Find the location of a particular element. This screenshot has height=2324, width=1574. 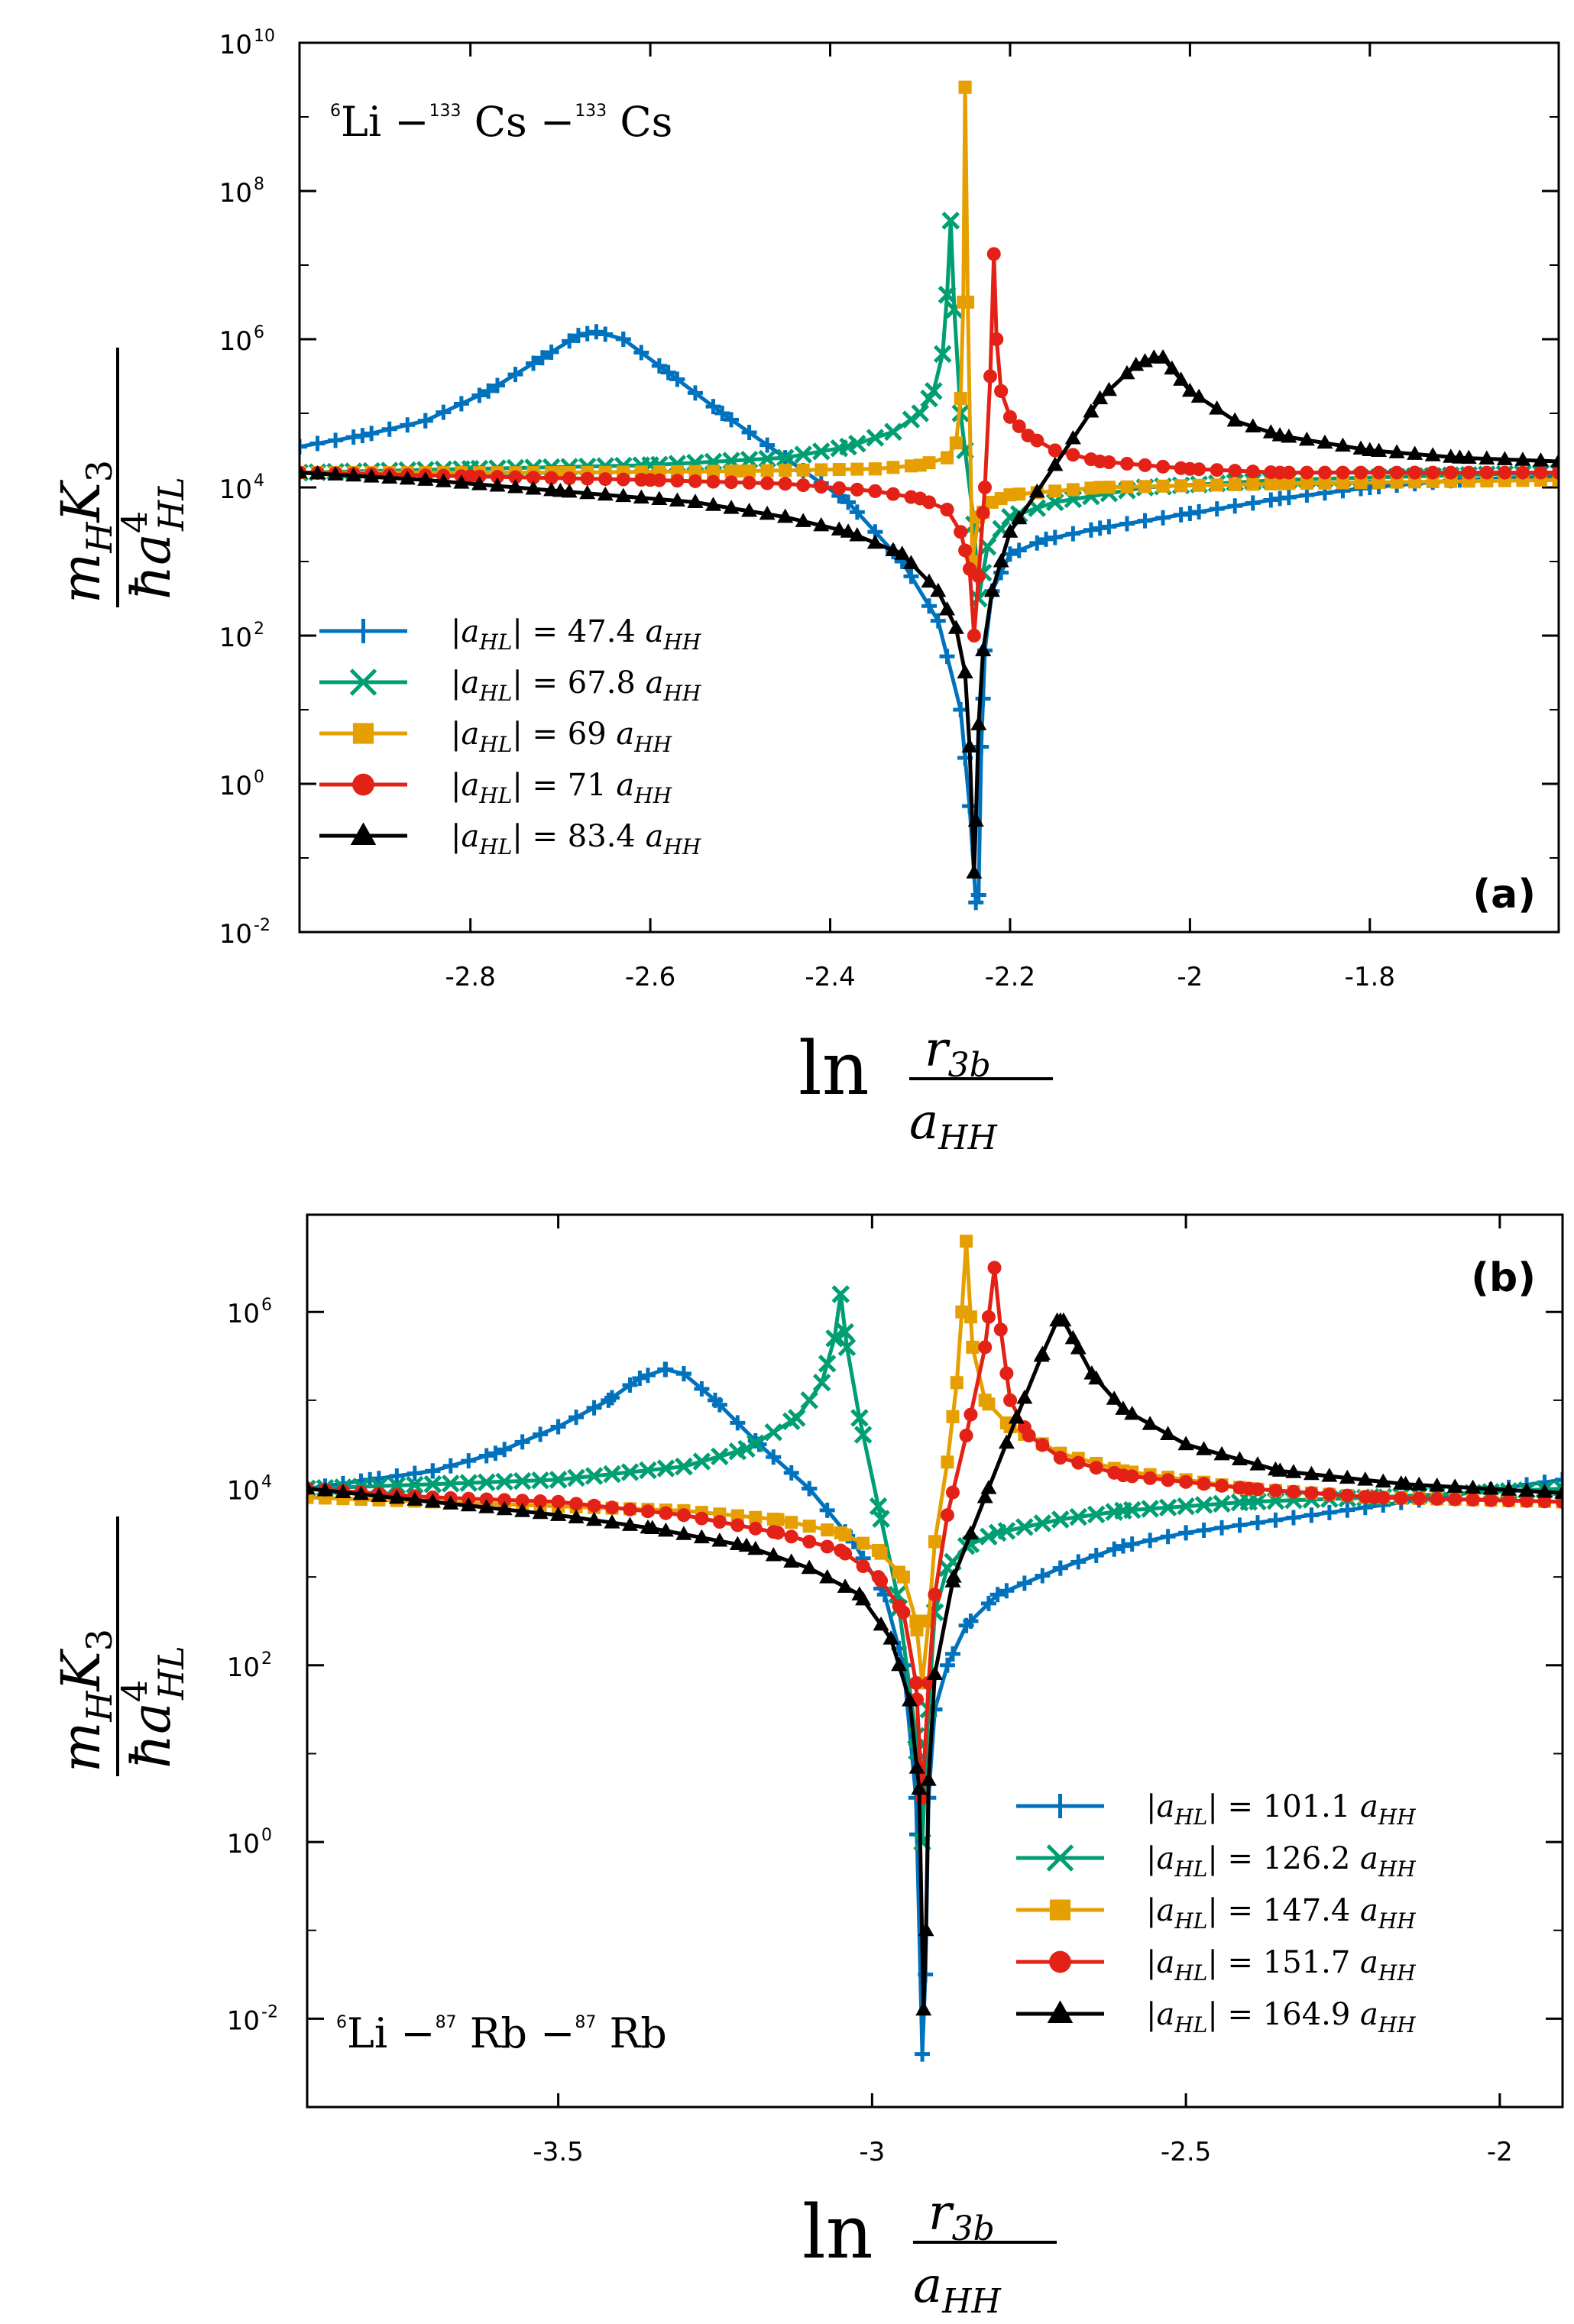

y-tick-exponent: -2 is located at coordinates (269, 2011).